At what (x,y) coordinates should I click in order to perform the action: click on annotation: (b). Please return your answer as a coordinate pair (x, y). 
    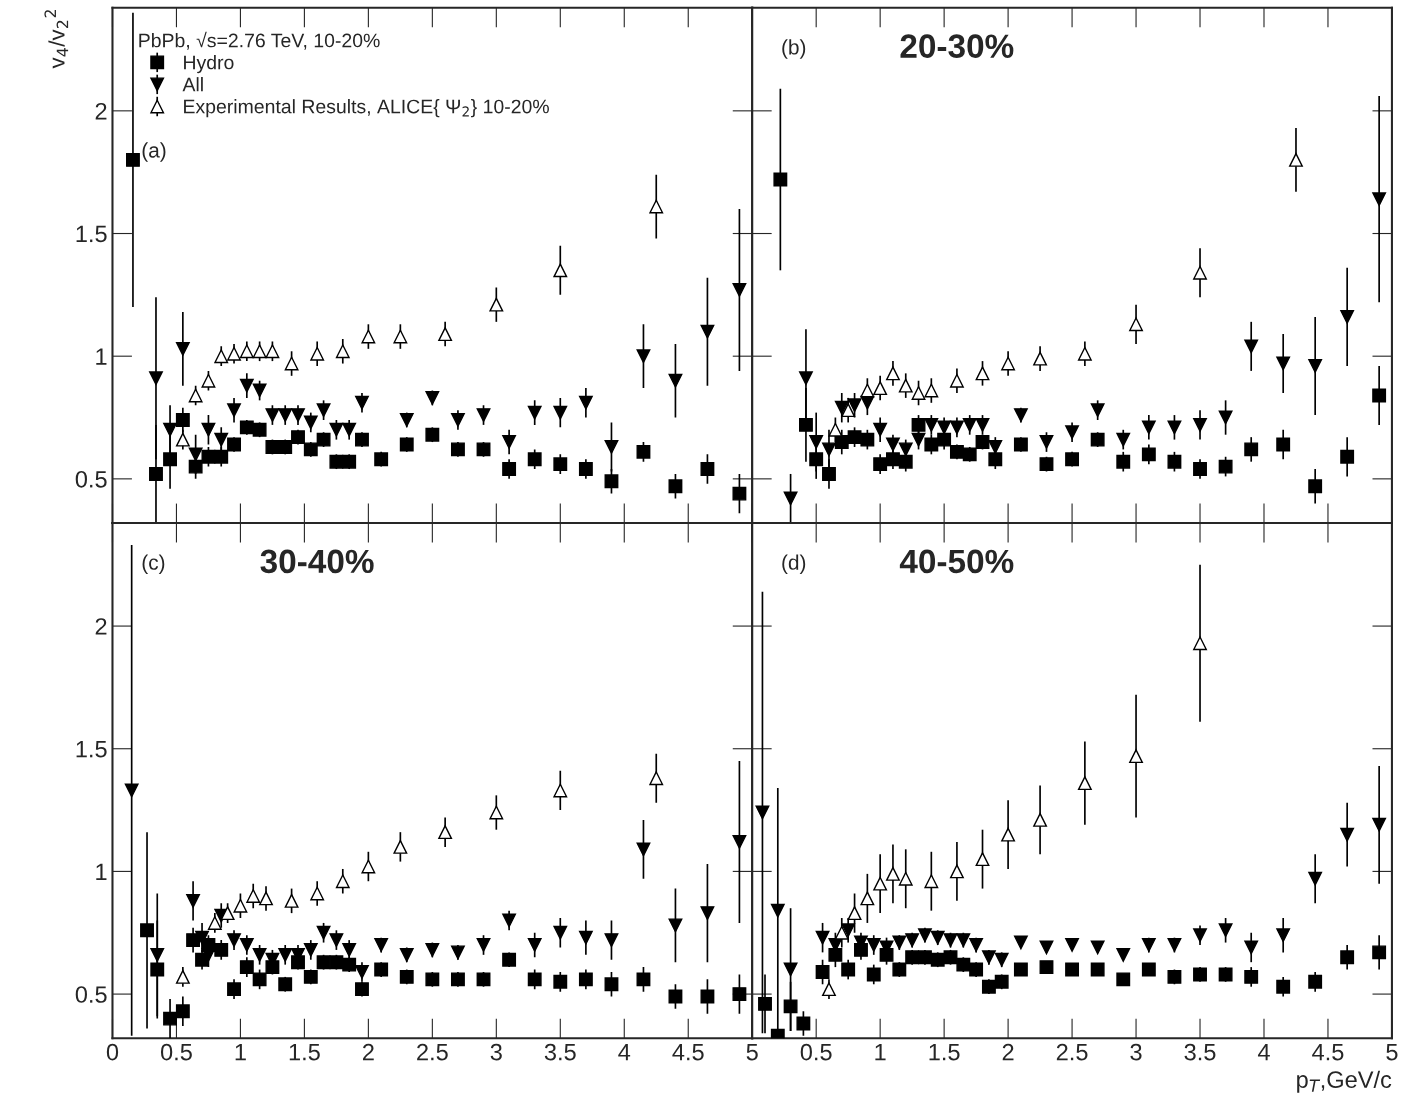
    Looking at the image, I should click on (794, 49).